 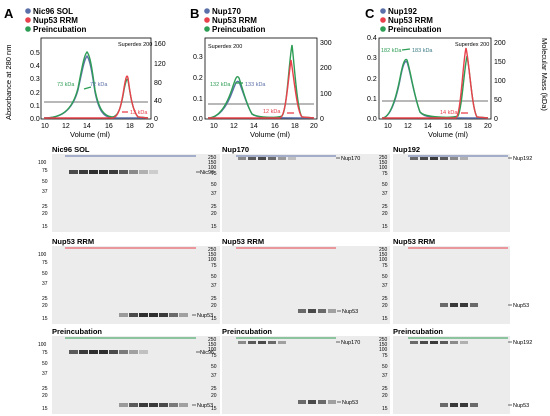 I want to click on gel-b2-mw-50: 50, so click(x=214, y=277).